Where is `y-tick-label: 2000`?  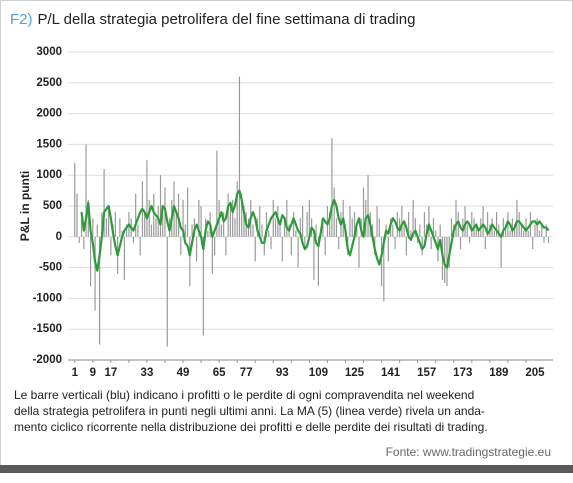 y-tick-label: 2000 is located at coordinates (49, 114).